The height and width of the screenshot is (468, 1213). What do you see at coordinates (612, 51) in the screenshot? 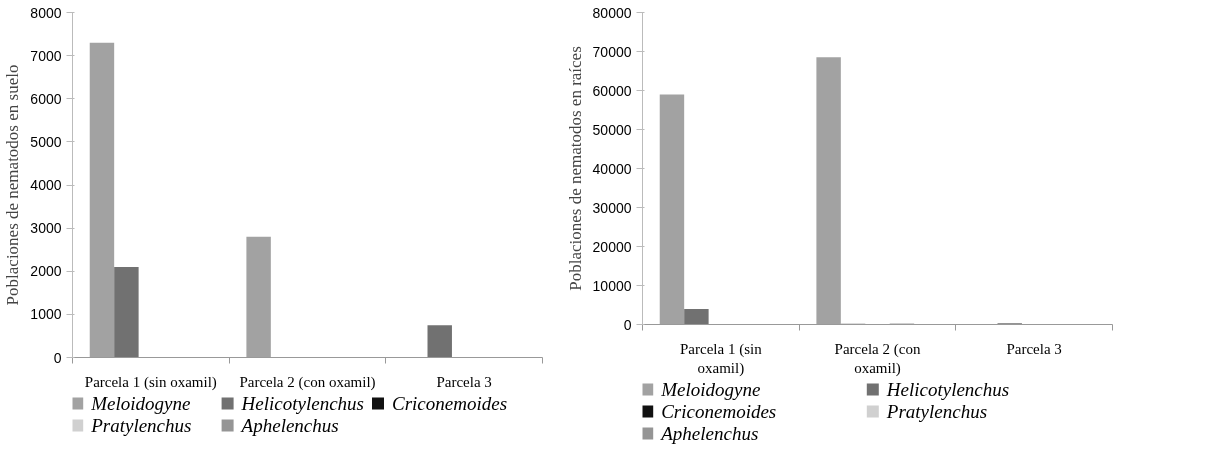
I see `y-tick-label: 70000` at bounding box center [612, 51].